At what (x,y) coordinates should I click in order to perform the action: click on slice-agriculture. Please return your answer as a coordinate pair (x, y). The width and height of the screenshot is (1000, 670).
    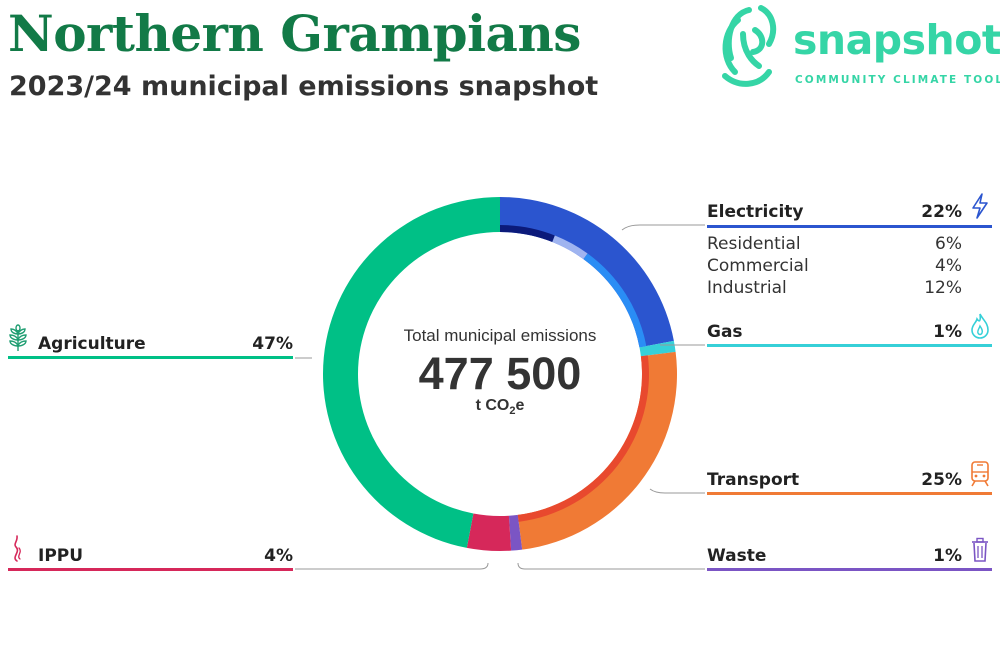
    Looking at the image, I should click on (411, 372).